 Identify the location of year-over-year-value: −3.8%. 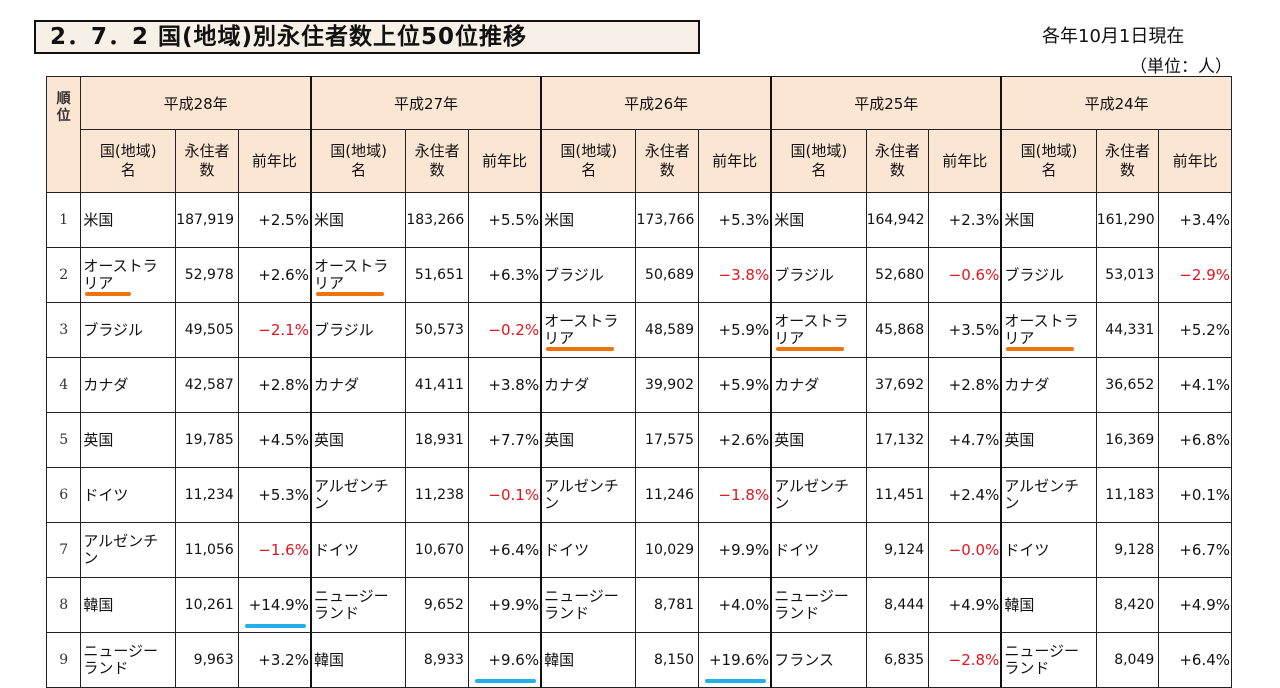
(744, 275).